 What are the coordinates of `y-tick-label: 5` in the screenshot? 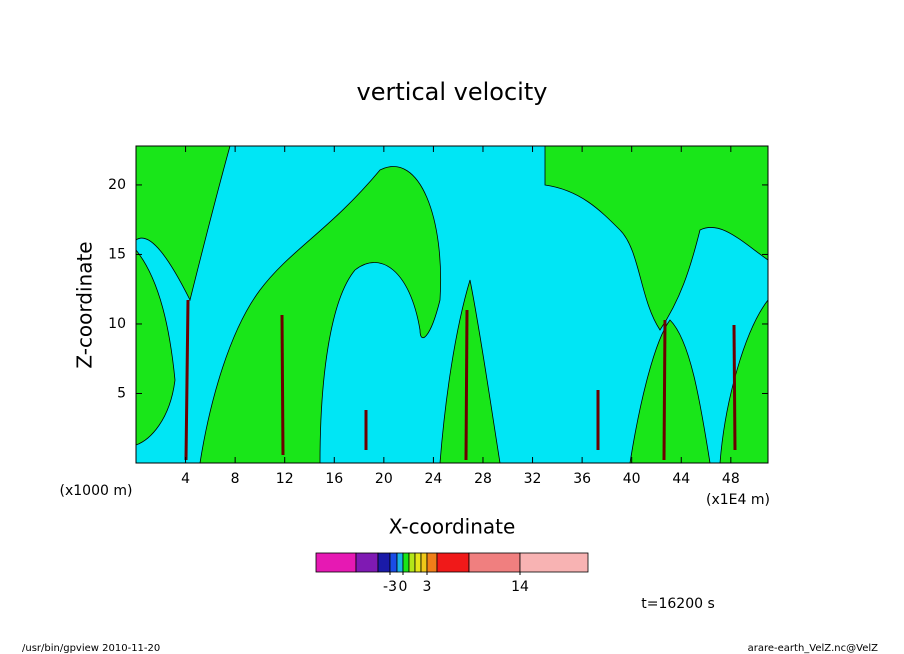 It's located at (121, 393).